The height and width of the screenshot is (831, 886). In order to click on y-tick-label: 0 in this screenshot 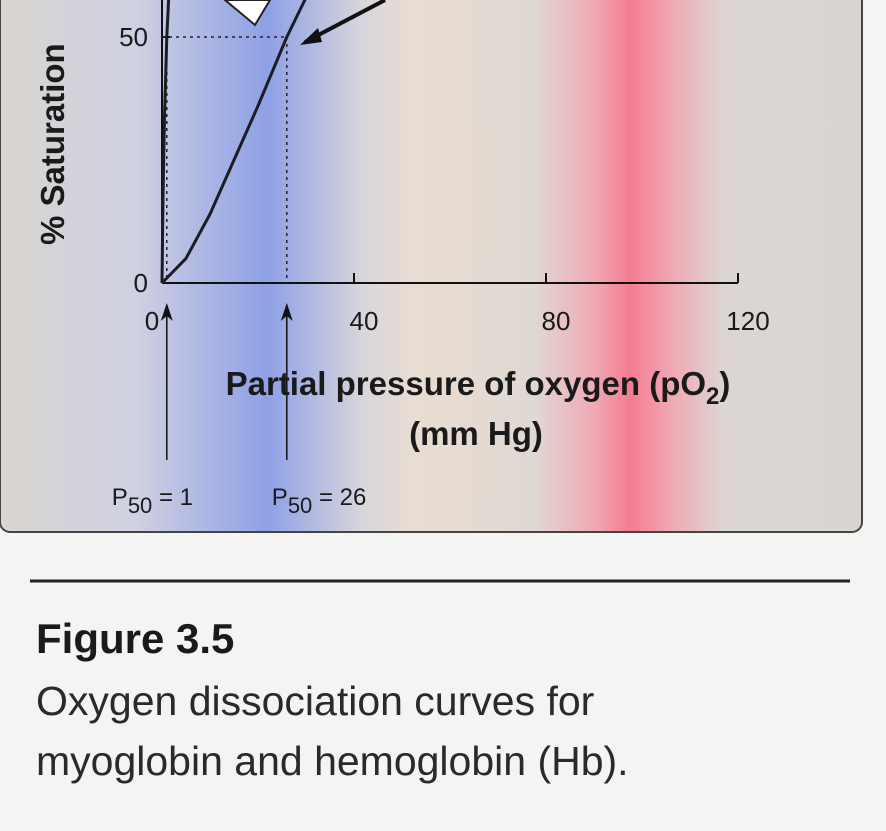, I will do `click(141, 283)`.